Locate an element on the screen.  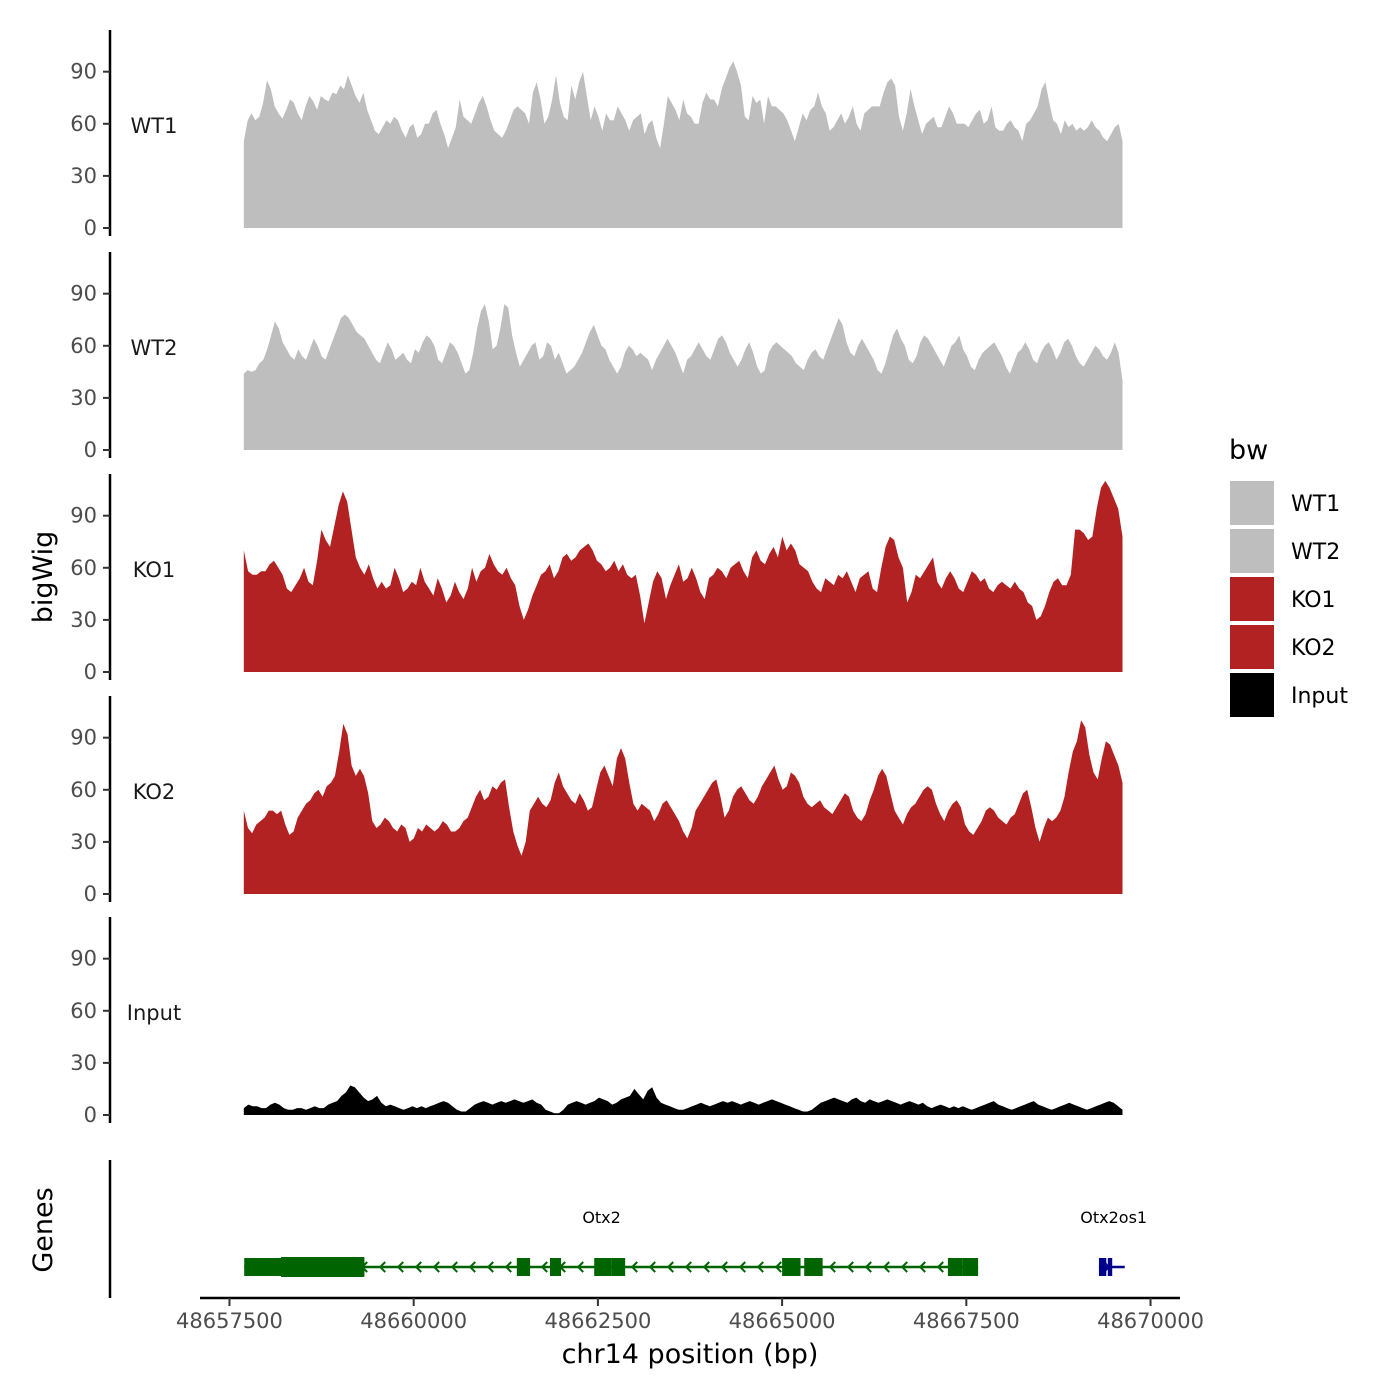
x-tick-label: 48660000 is located at coordinates (413, 1321).